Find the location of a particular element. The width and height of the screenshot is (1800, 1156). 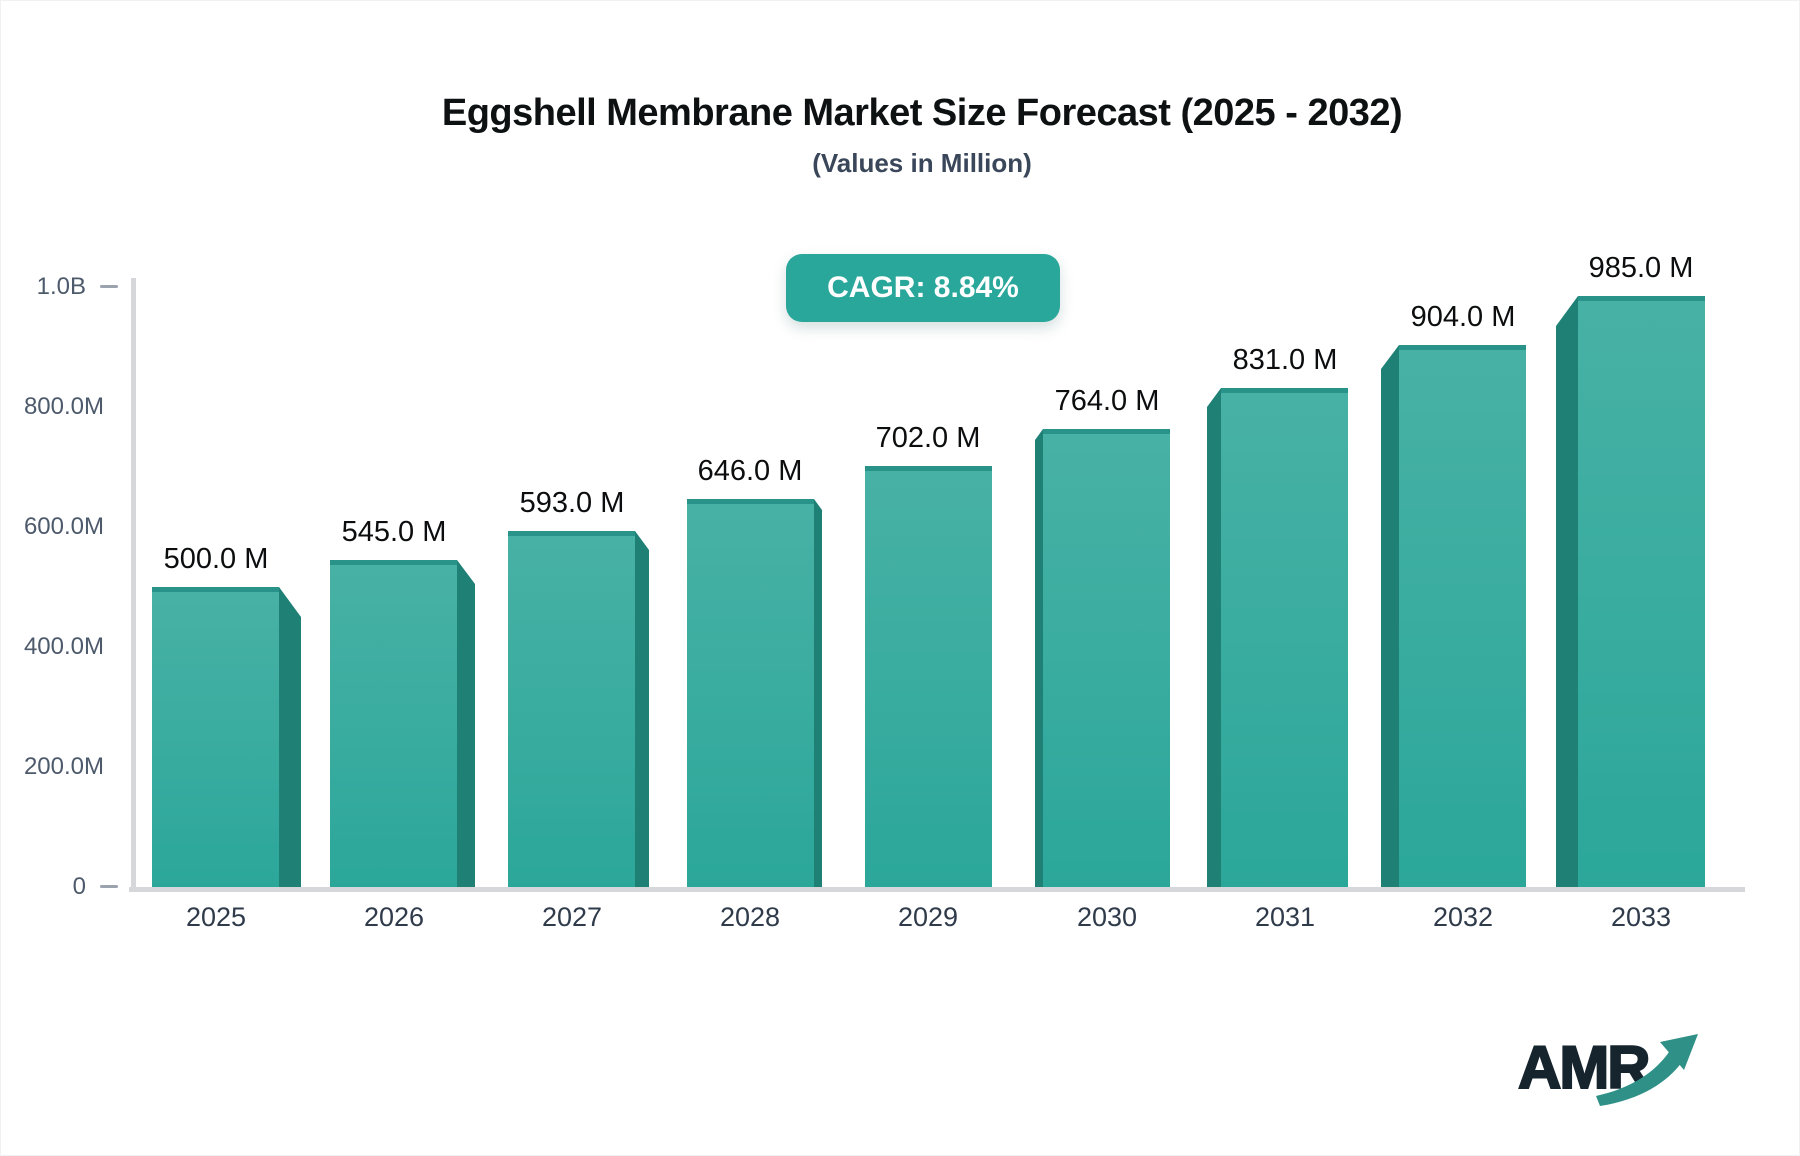

bar-value-label: 500.0 M is located at coordinates (216, 559).